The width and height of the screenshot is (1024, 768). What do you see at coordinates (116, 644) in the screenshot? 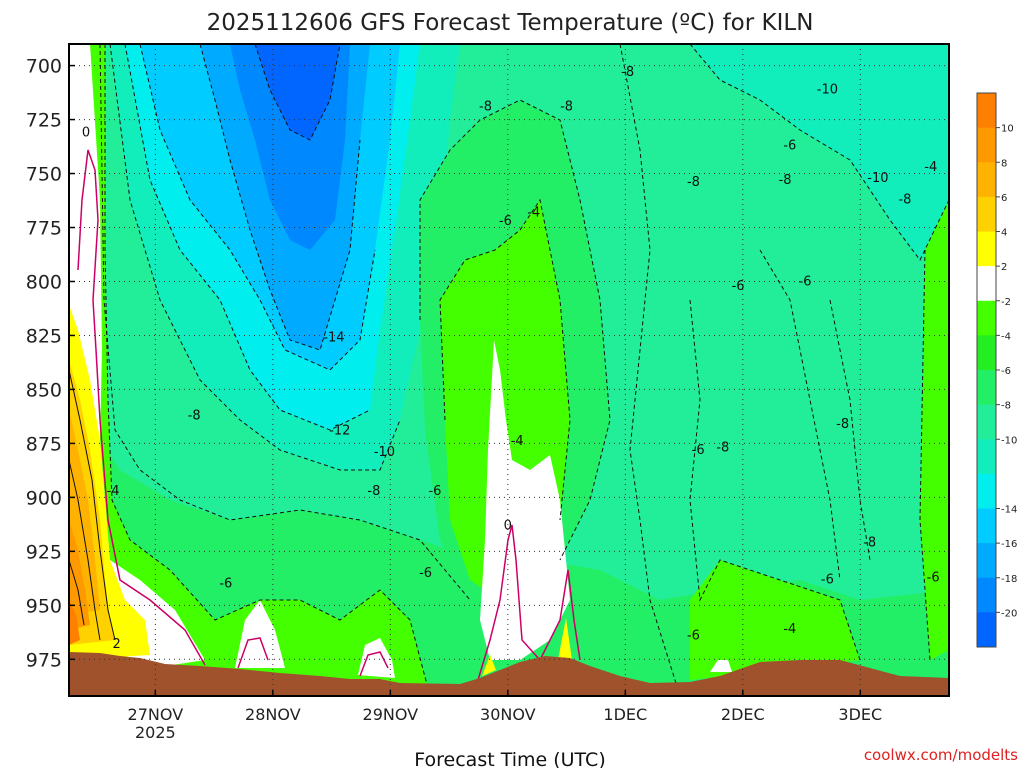
I see `contour-label: 2` at bounding box center [116, 644].